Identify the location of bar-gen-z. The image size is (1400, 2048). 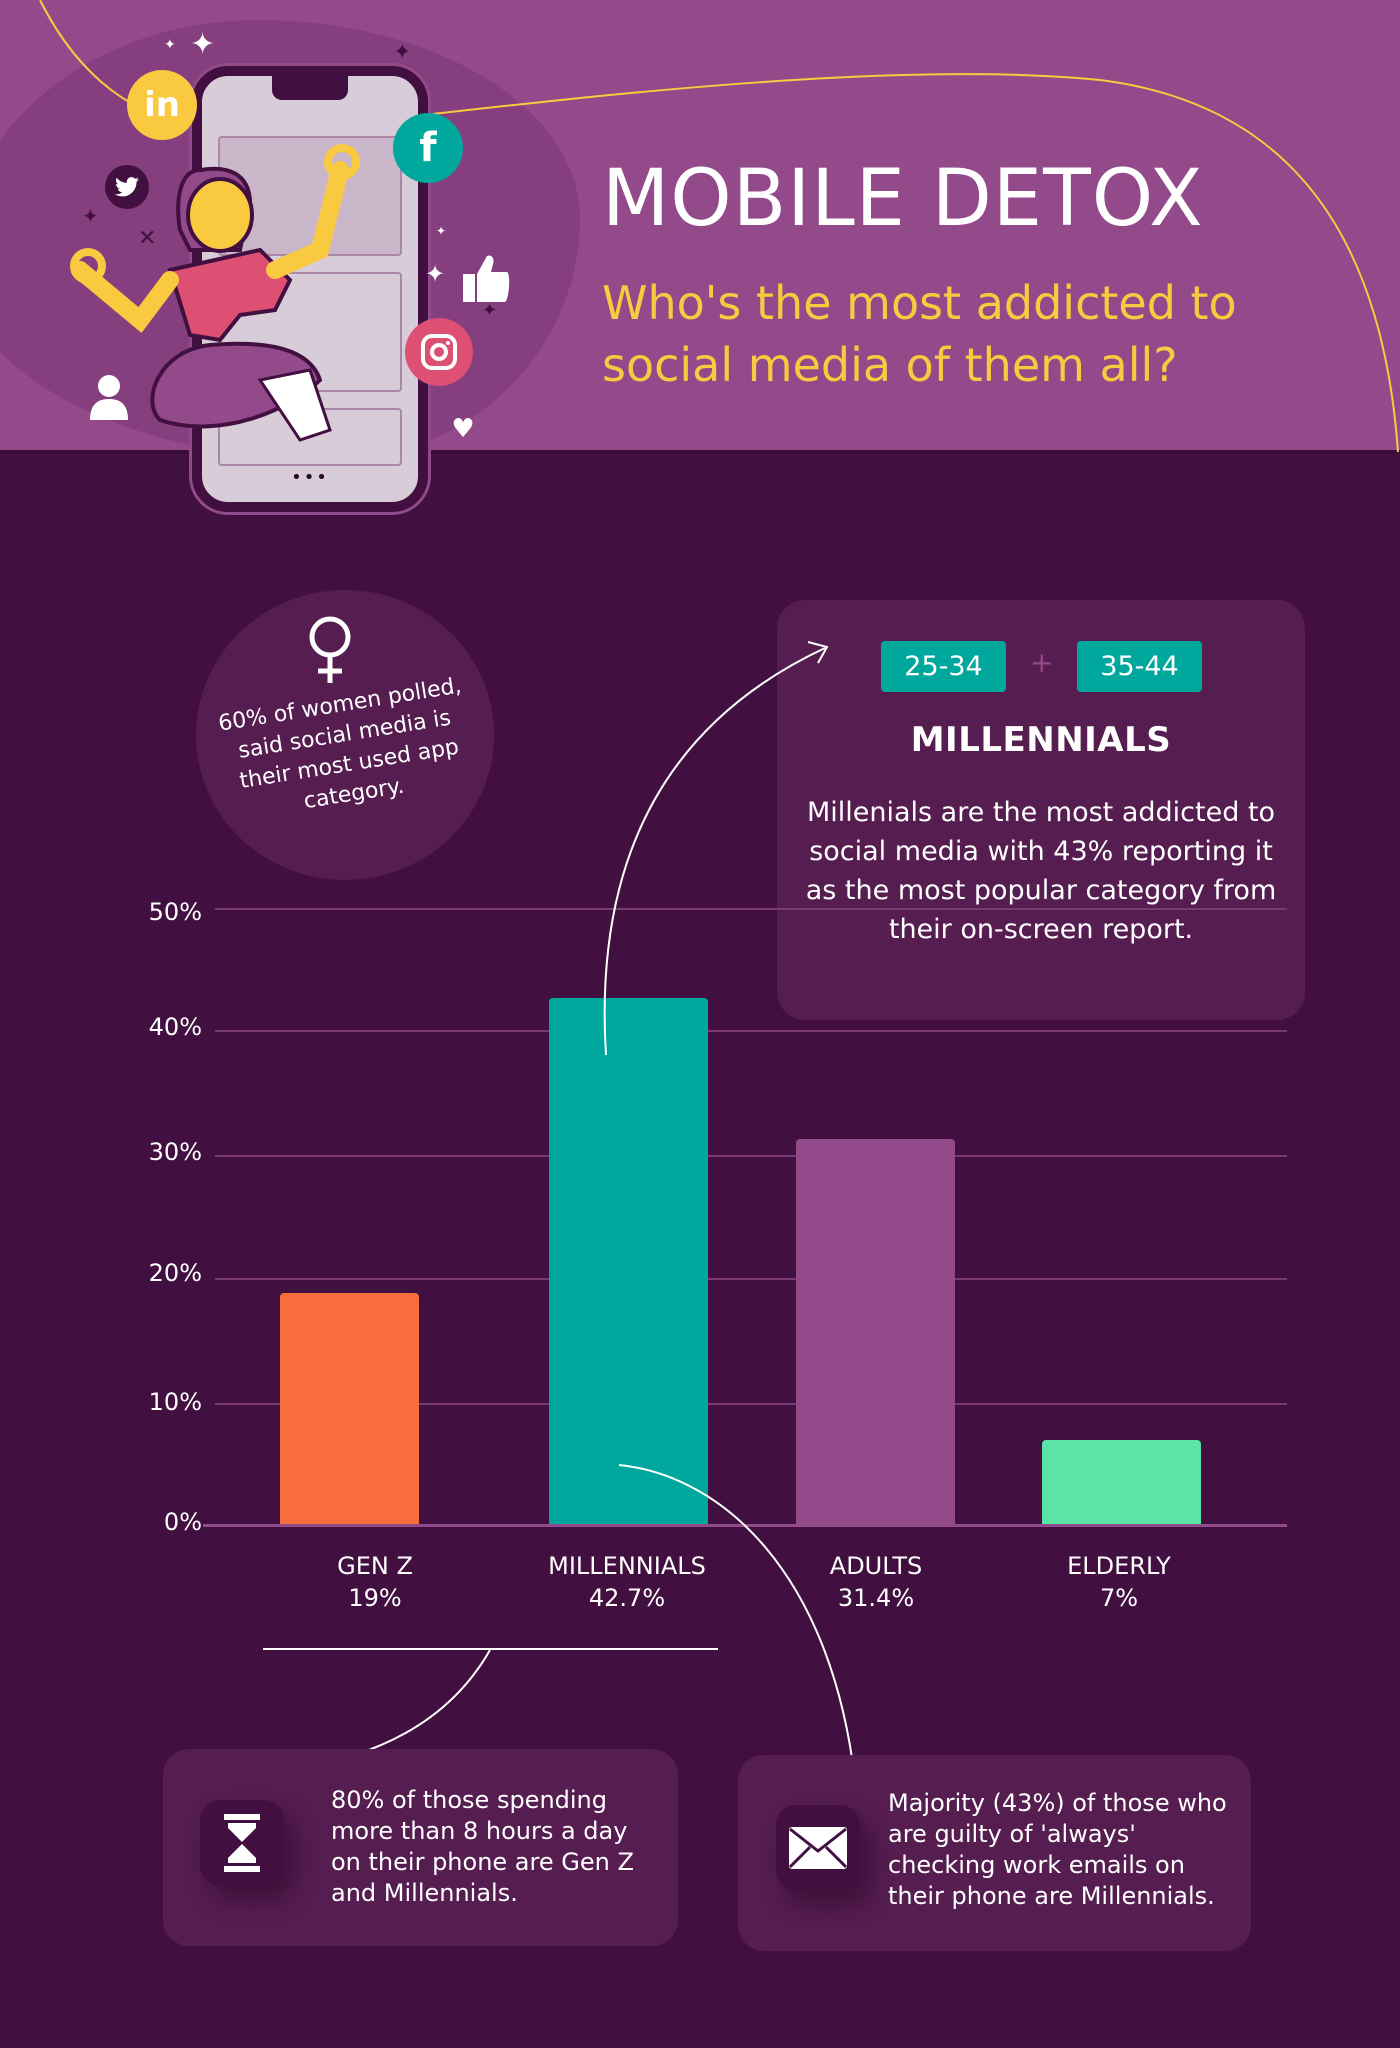
(349, 1409).